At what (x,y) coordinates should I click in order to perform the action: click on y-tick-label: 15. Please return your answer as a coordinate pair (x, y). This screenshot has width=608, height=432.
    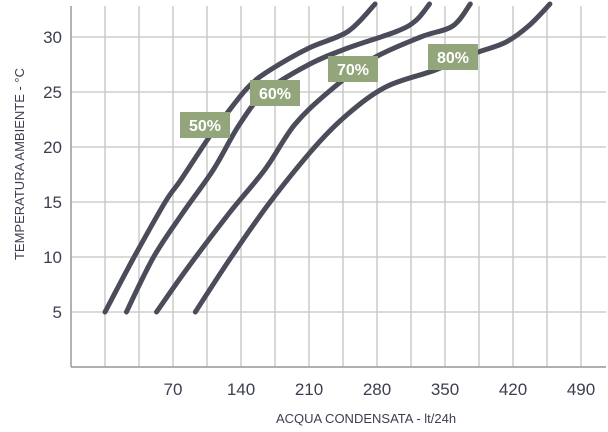
    Looking at the image, I should click on (52, 202).